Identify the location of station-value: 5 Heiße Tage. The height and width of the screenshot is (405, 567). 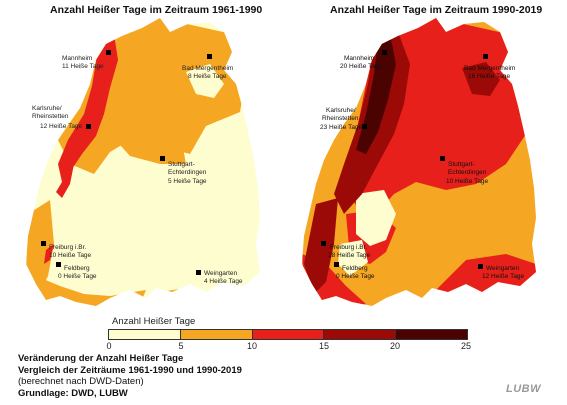
(187, 181).